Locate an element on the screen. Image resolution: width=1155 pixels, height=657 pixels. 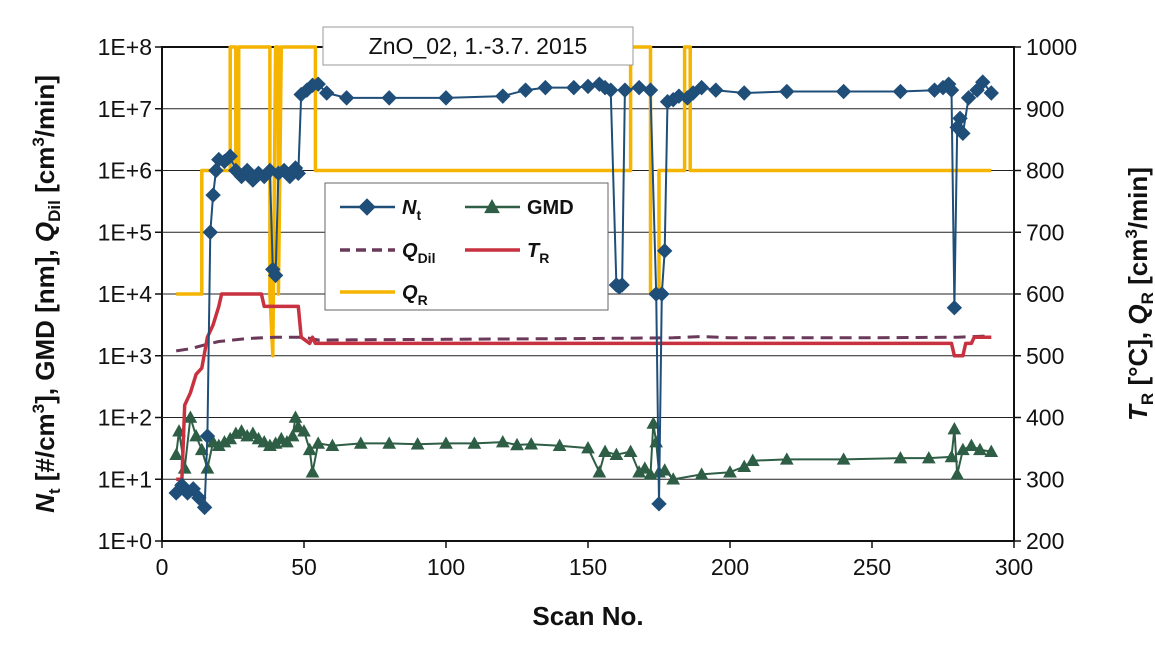
series-q-dil is located at coordinates (583, 343).